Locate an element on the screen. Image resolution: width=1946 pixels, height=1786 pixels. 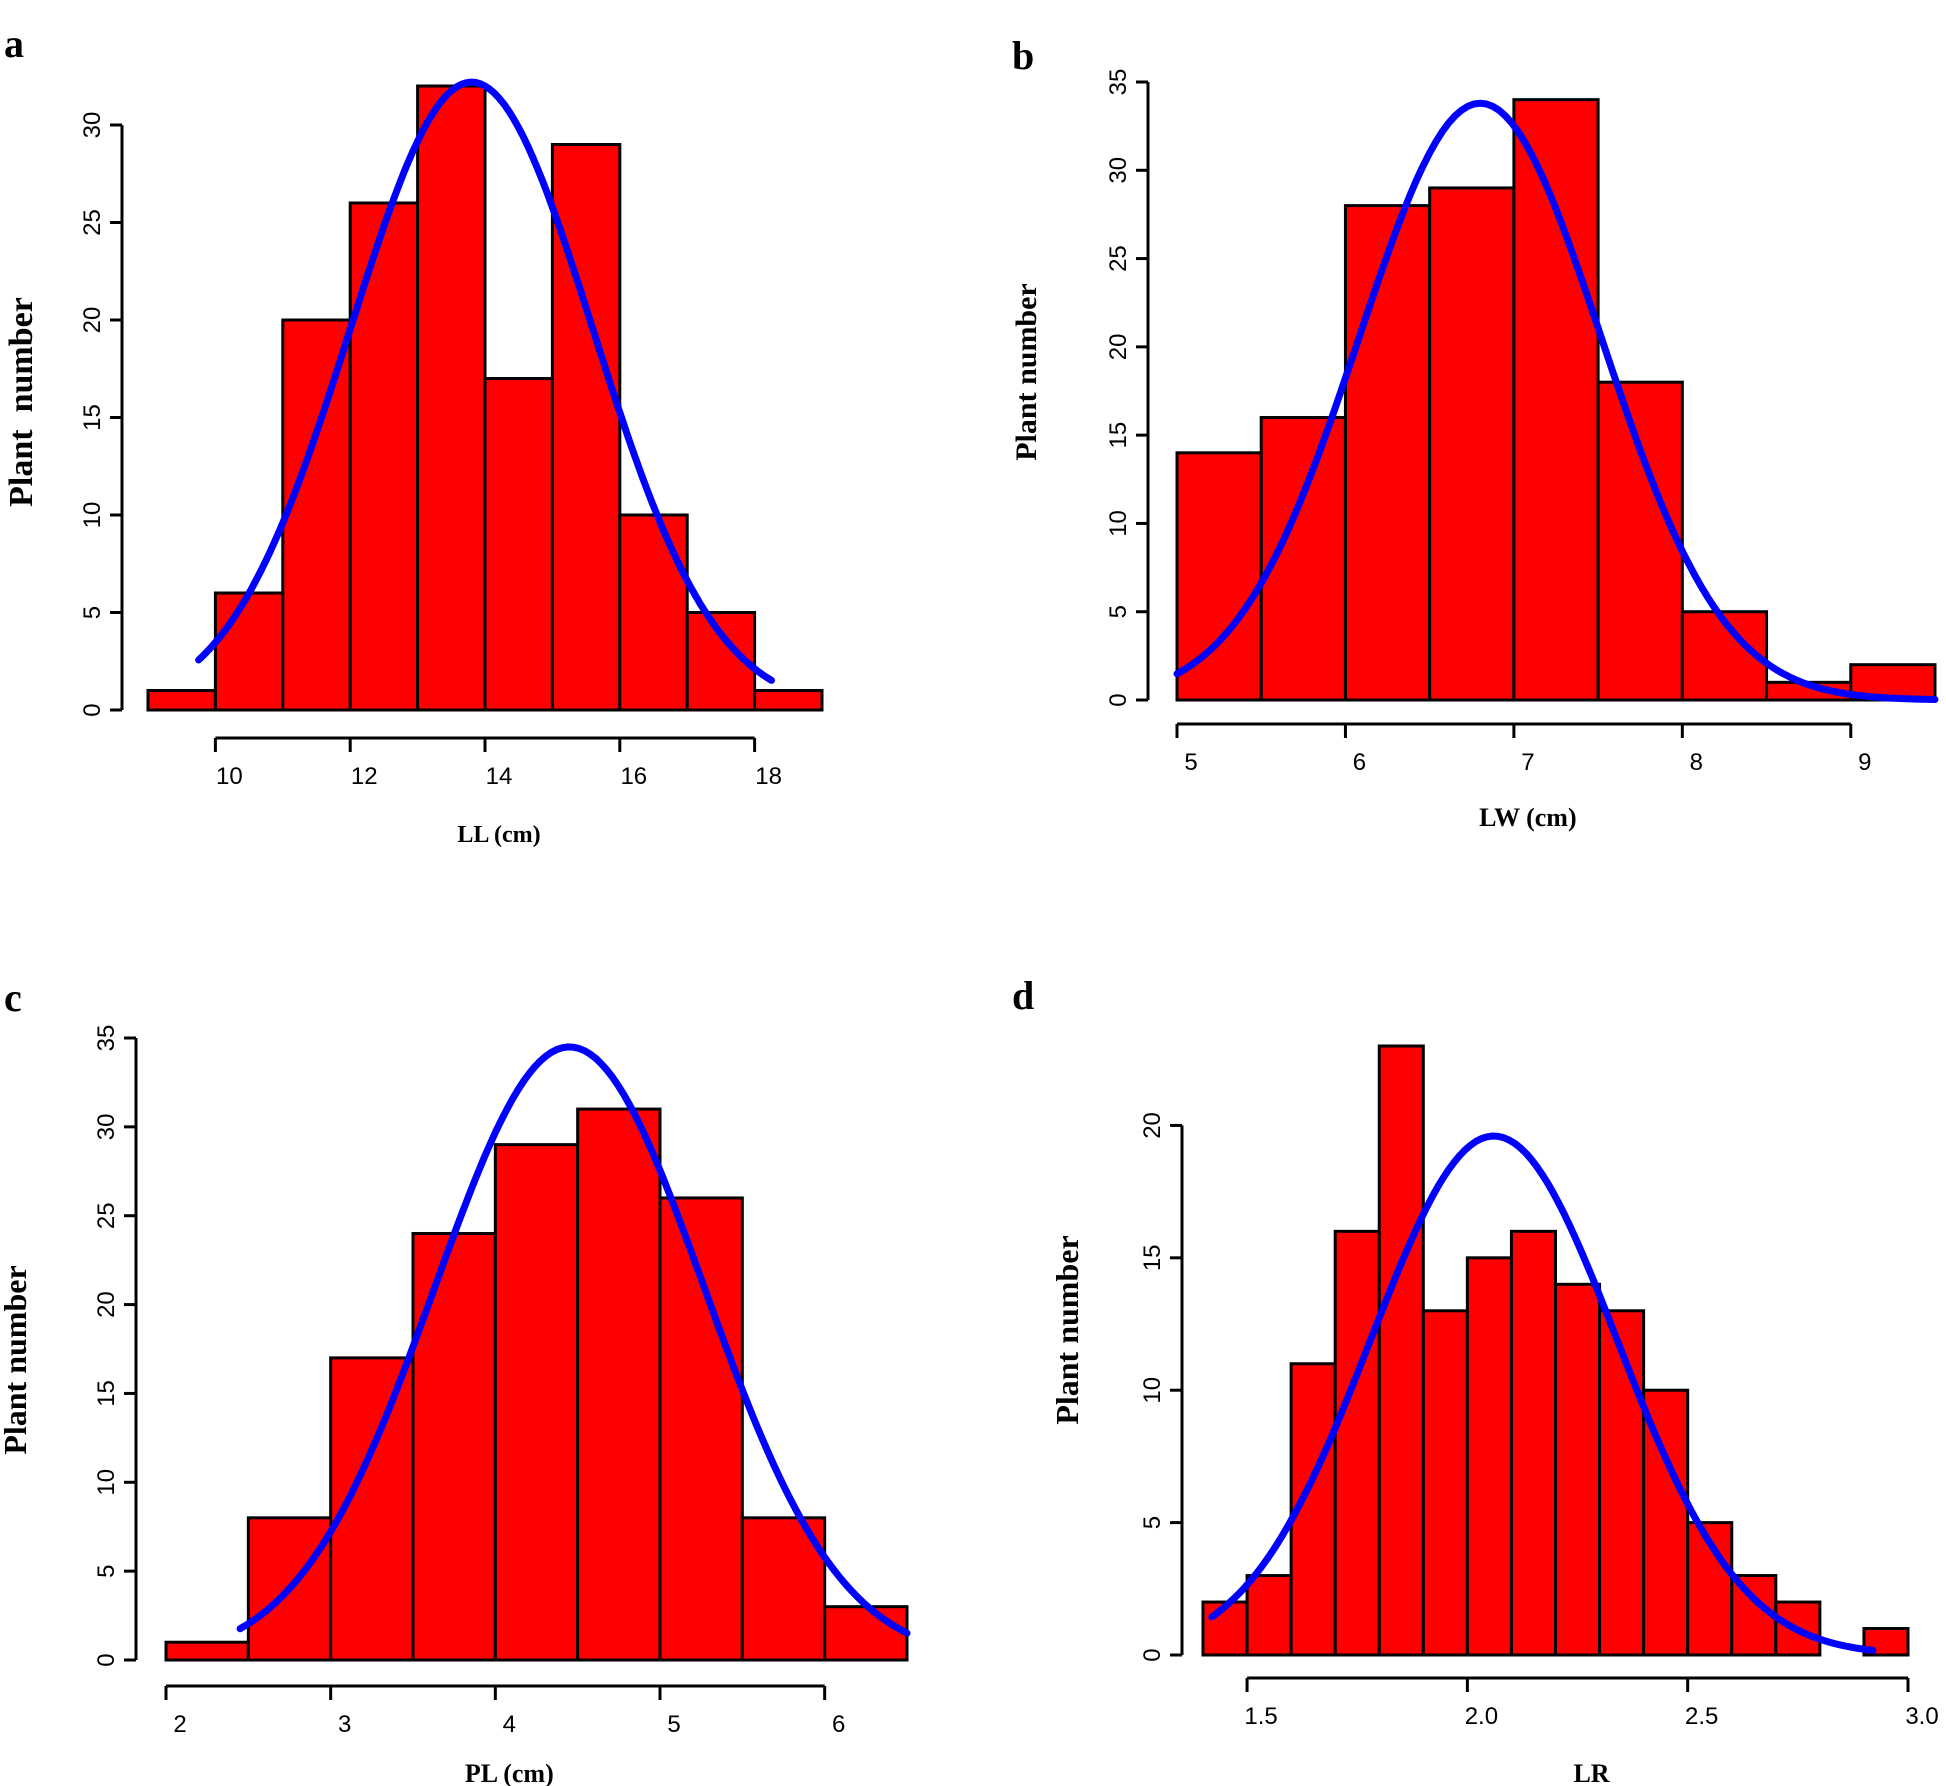
y-tick-label-b-3: 15 is located at coordinates (1118, 435).